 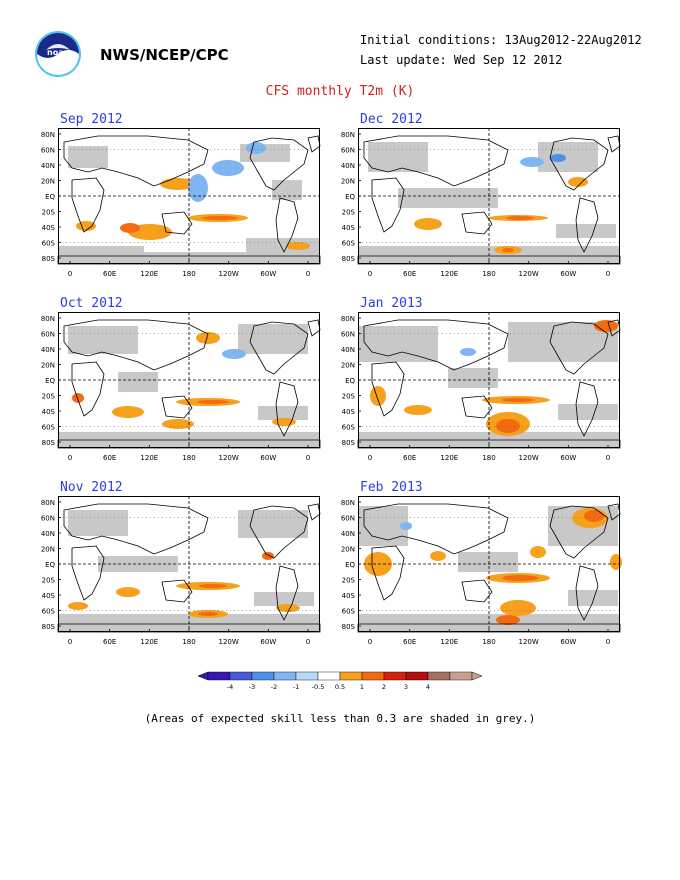 What do you see at coordinates (164, 55) in the screenshot?
I see `agency-label: NWS/NCEP/CPC` at bounding box center [164, 55].